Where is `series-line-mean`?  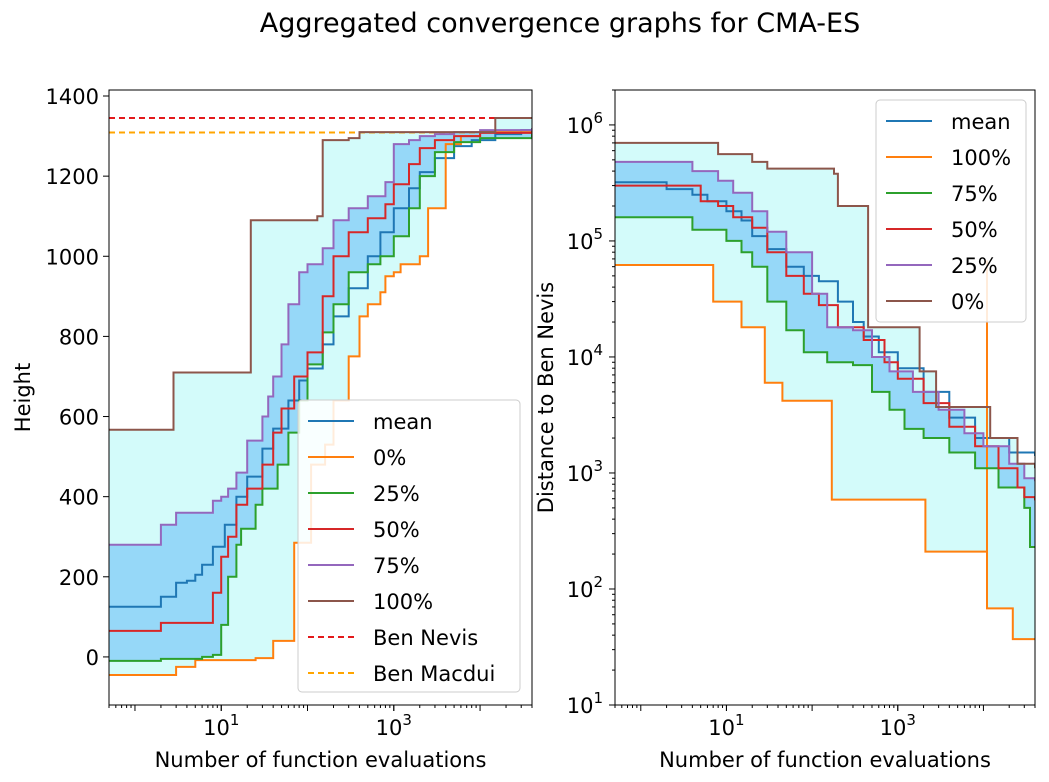
series-line-mean is located at coordinates (825, 318).